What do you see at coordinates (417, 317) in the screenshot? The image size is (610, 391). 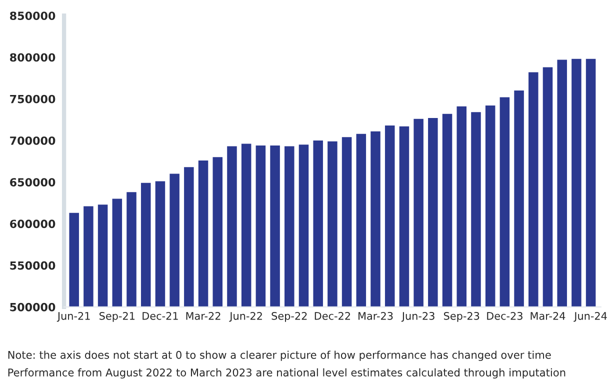 I see `x-tick-label: Jun-23` at bounding box center [417, 317].